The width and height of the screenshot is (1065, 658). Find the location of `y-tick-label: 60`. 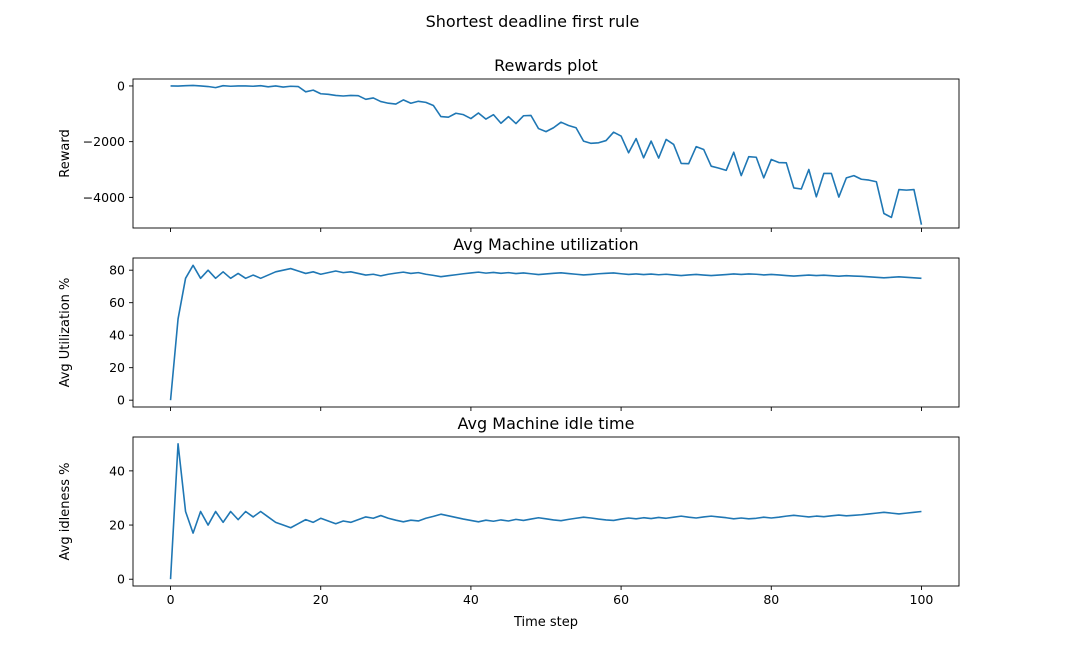

y-tick-label: 60 is located at coordinates (117, 302).